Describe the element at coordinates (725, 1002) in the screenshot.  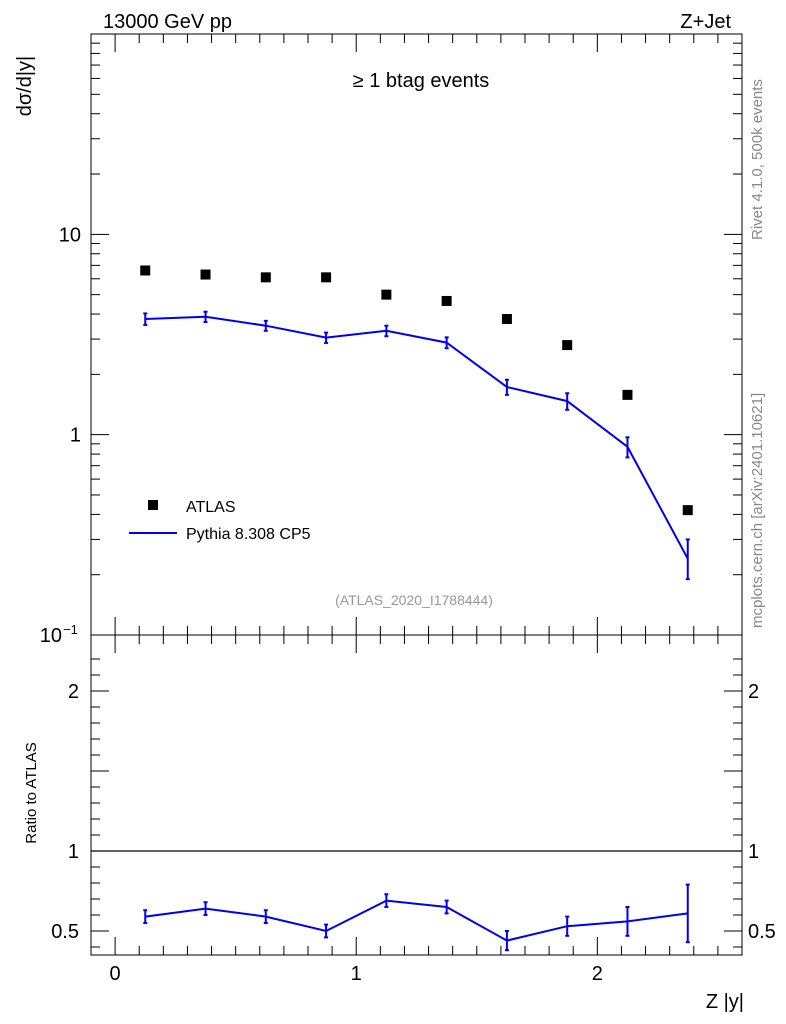
I see `x-axis-label: Z |y|` at that location.